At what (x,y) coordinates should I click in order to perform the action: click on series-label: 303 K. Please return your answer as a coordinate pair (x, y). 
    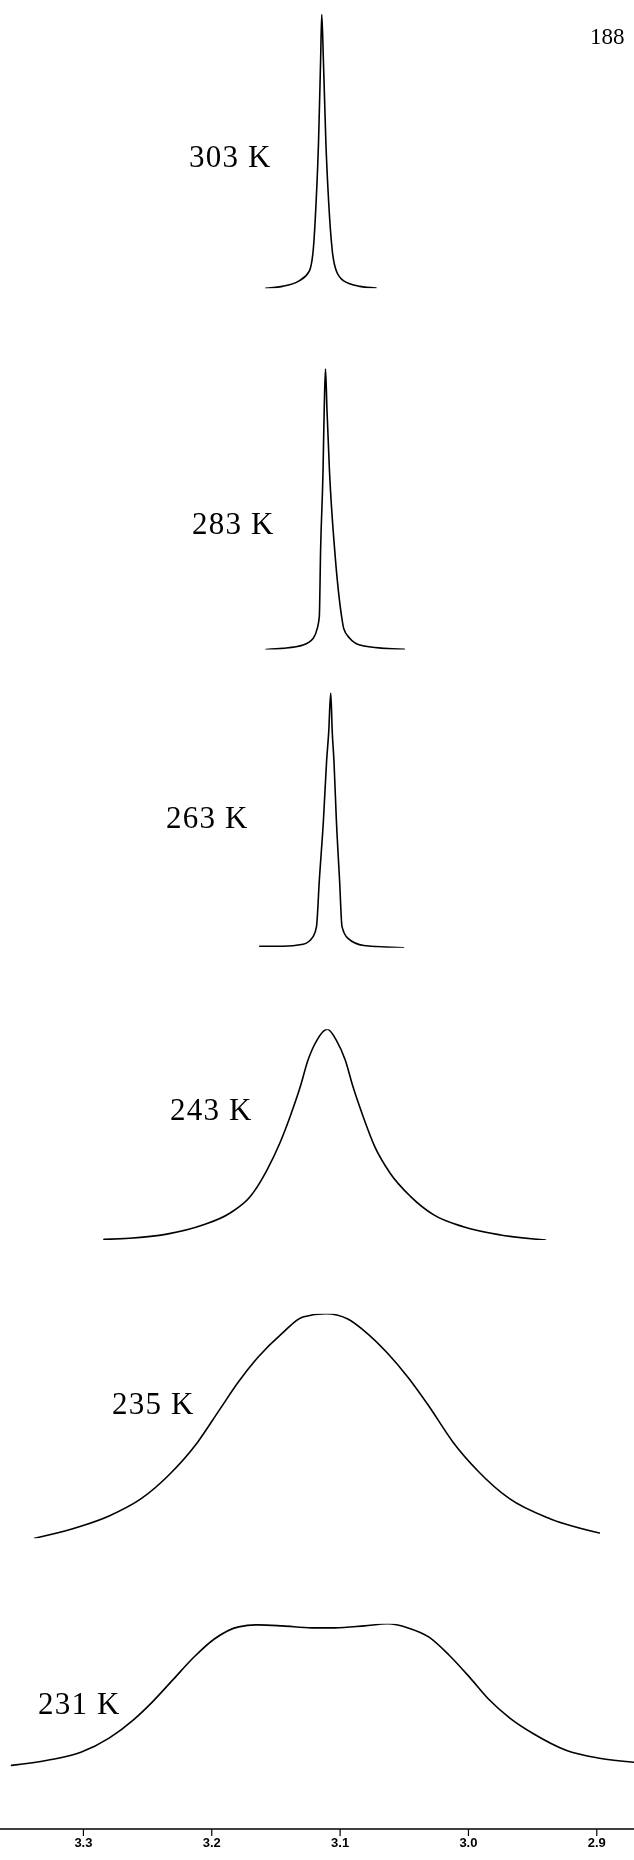
    Looking at the image, I should click on (230, 156).